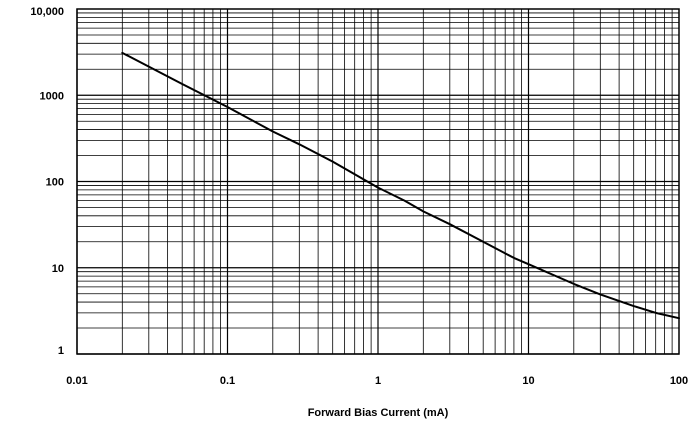 Image resolution: width=690 pixels, height=427 pixels. Describe the element at coordinates (76, 381) in the screenshot. I see `x-tick-label: 0.01` at that location.